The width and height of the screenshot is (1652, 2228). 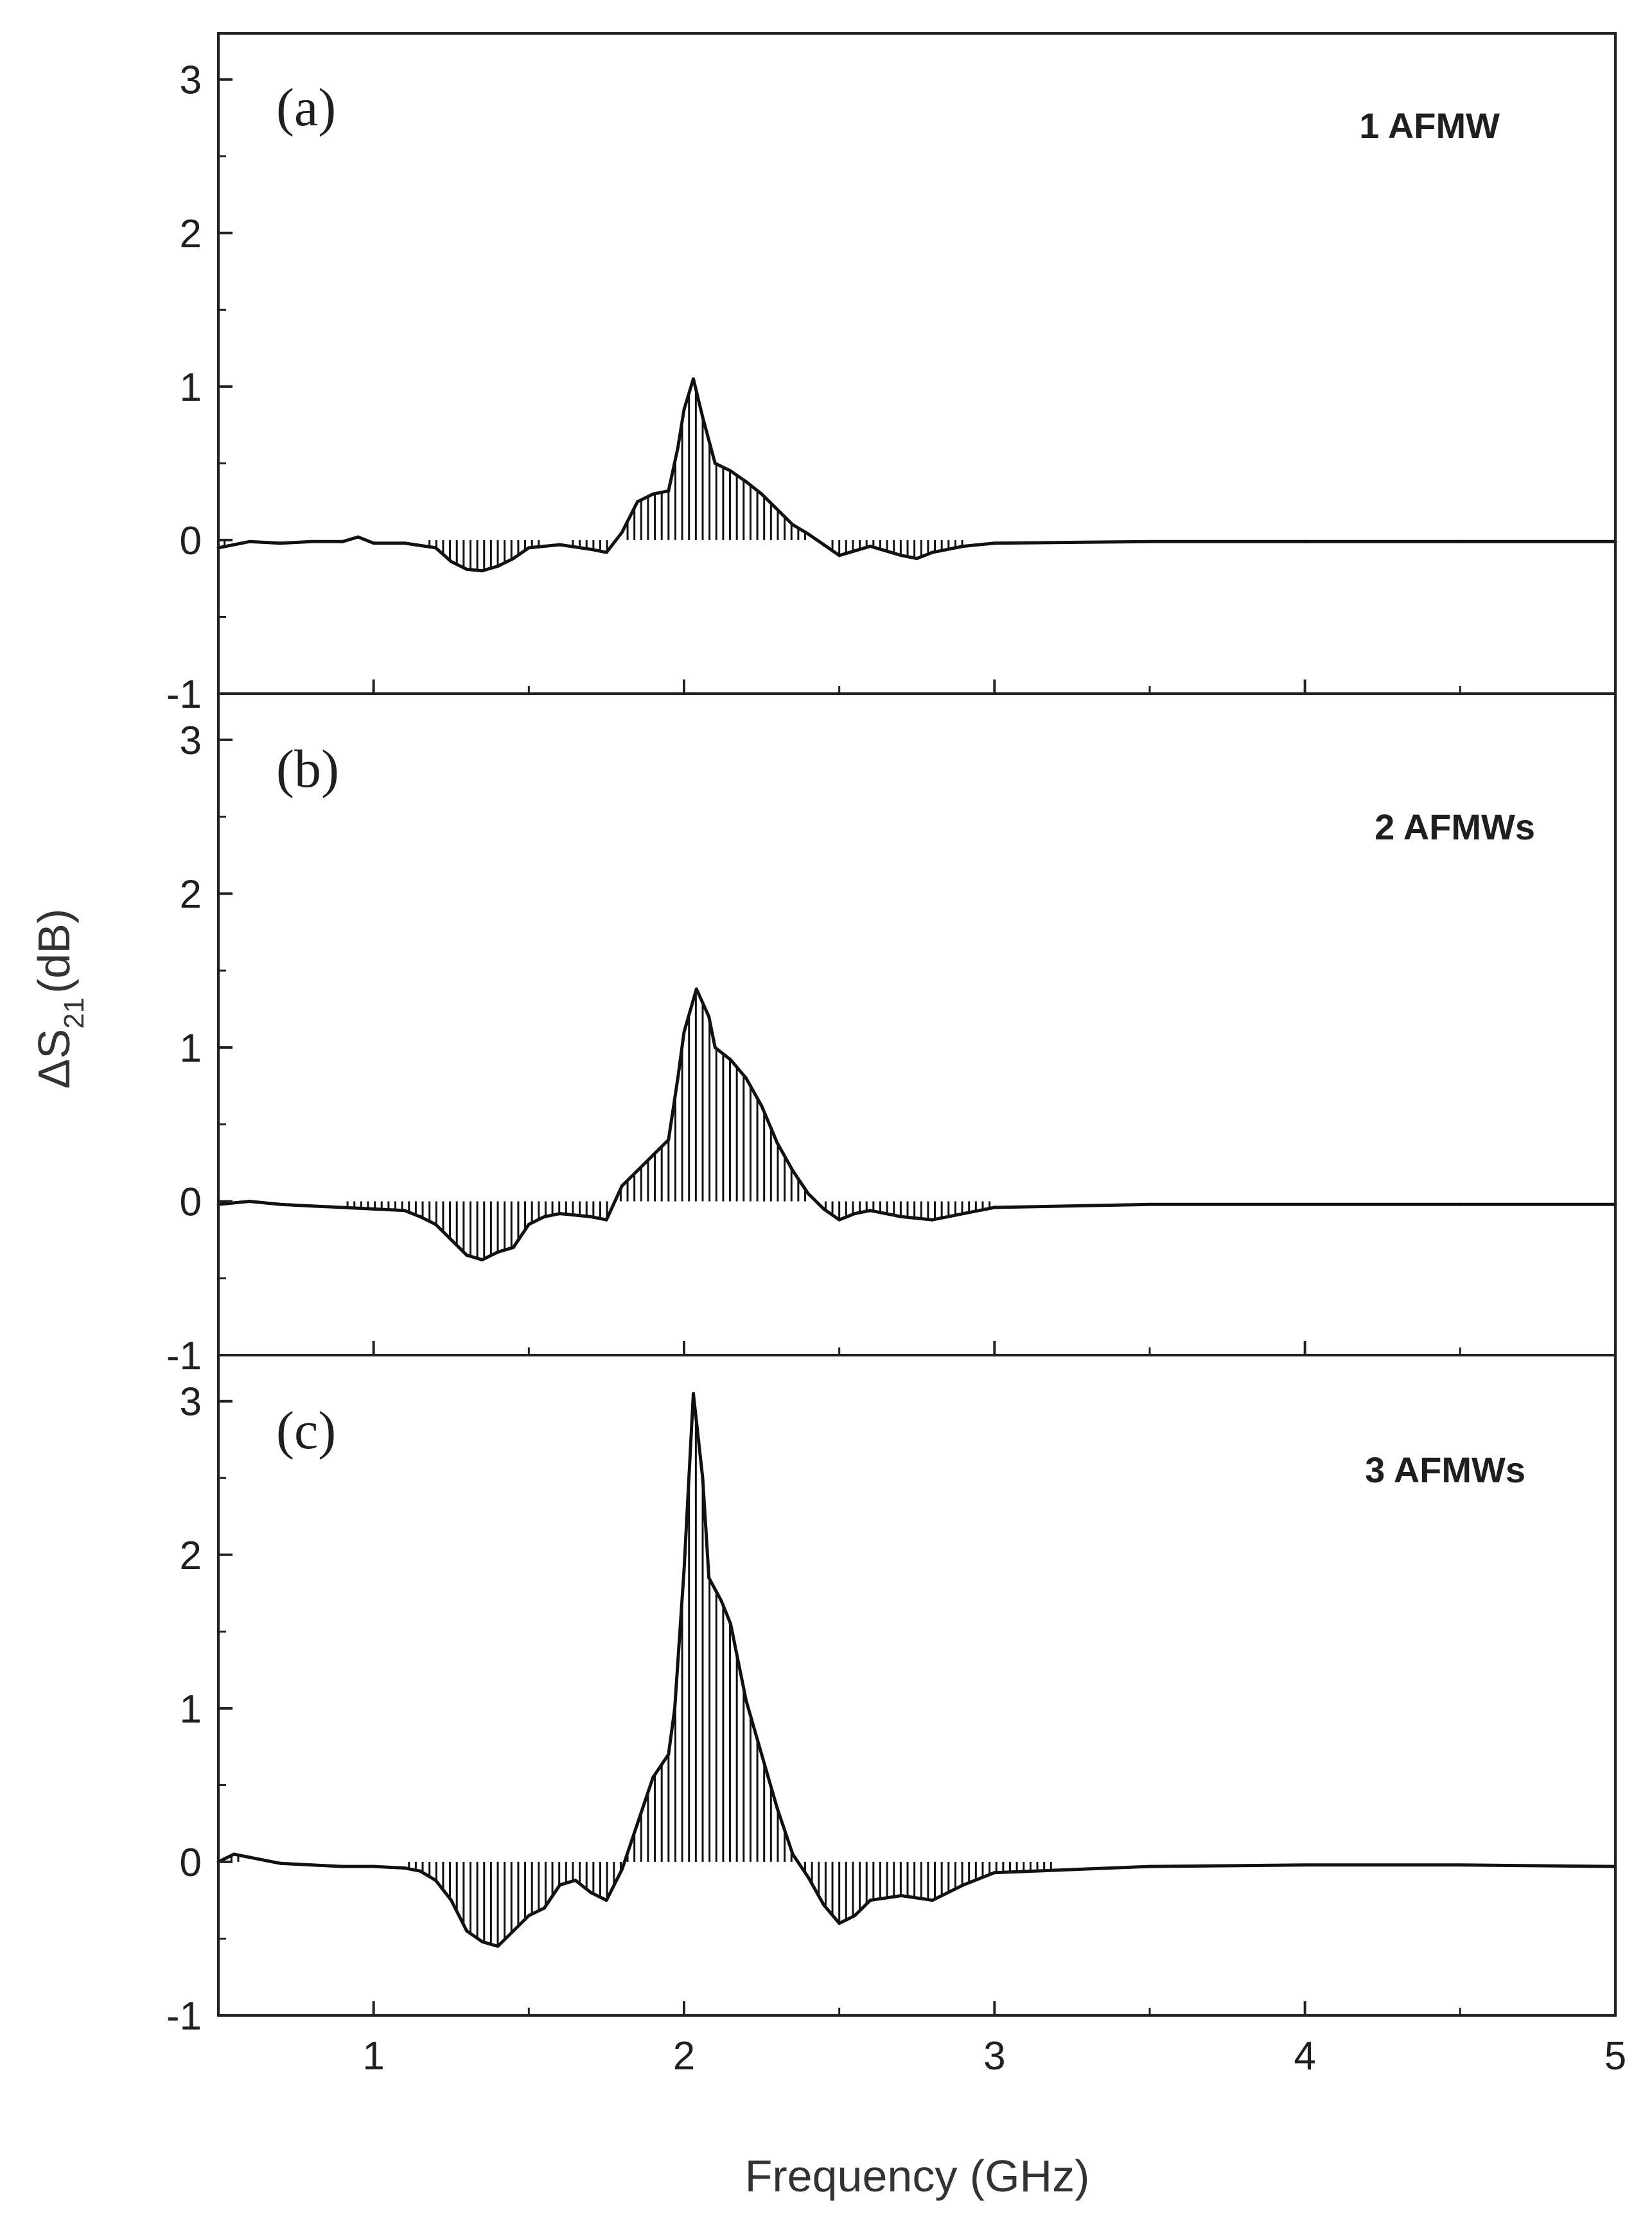 I want to click on panel-label: (b), so click(x=307, y=769).